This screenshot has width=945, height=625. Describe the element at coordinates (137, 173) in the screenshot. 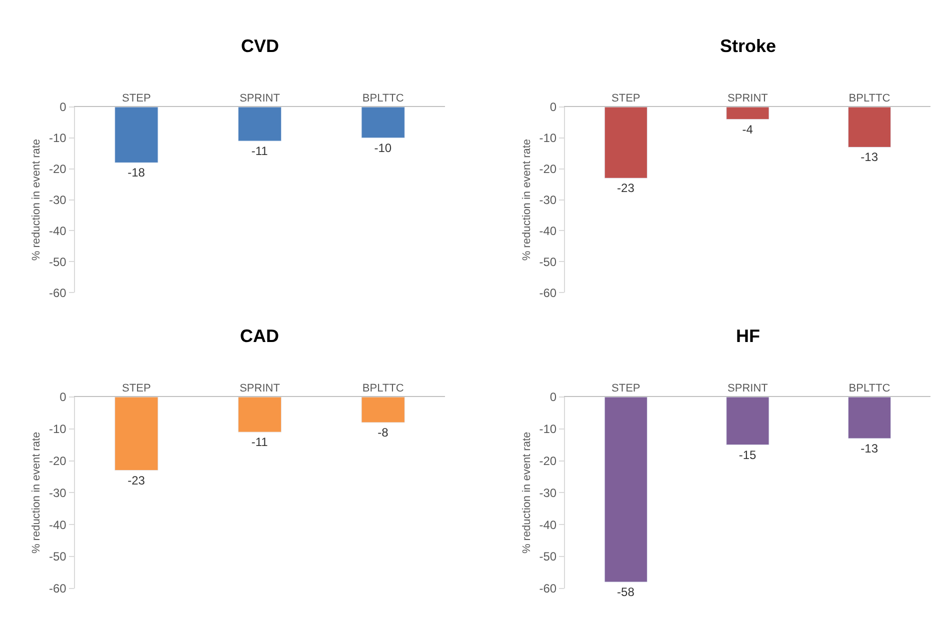

I see `data-label: -18` at that location.